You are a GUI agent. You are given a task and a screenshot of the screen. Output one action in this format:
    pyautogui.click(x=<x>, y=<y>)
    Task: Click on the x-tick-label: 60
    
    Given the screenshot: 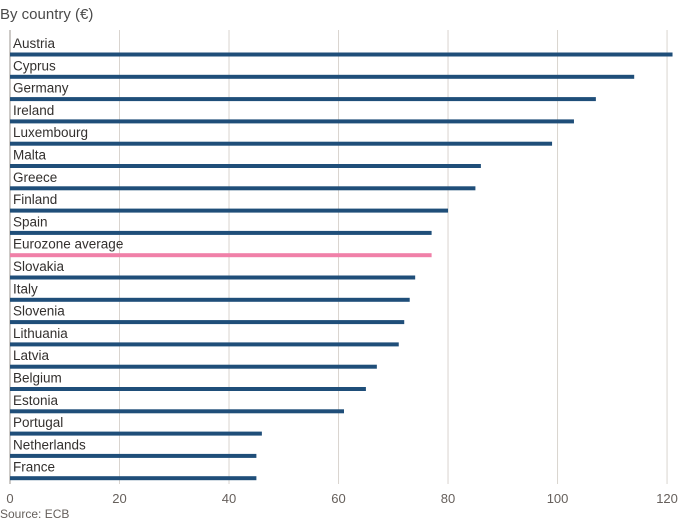 What is the action you would take?
    pyautogui.click(x=338, y=498)
    